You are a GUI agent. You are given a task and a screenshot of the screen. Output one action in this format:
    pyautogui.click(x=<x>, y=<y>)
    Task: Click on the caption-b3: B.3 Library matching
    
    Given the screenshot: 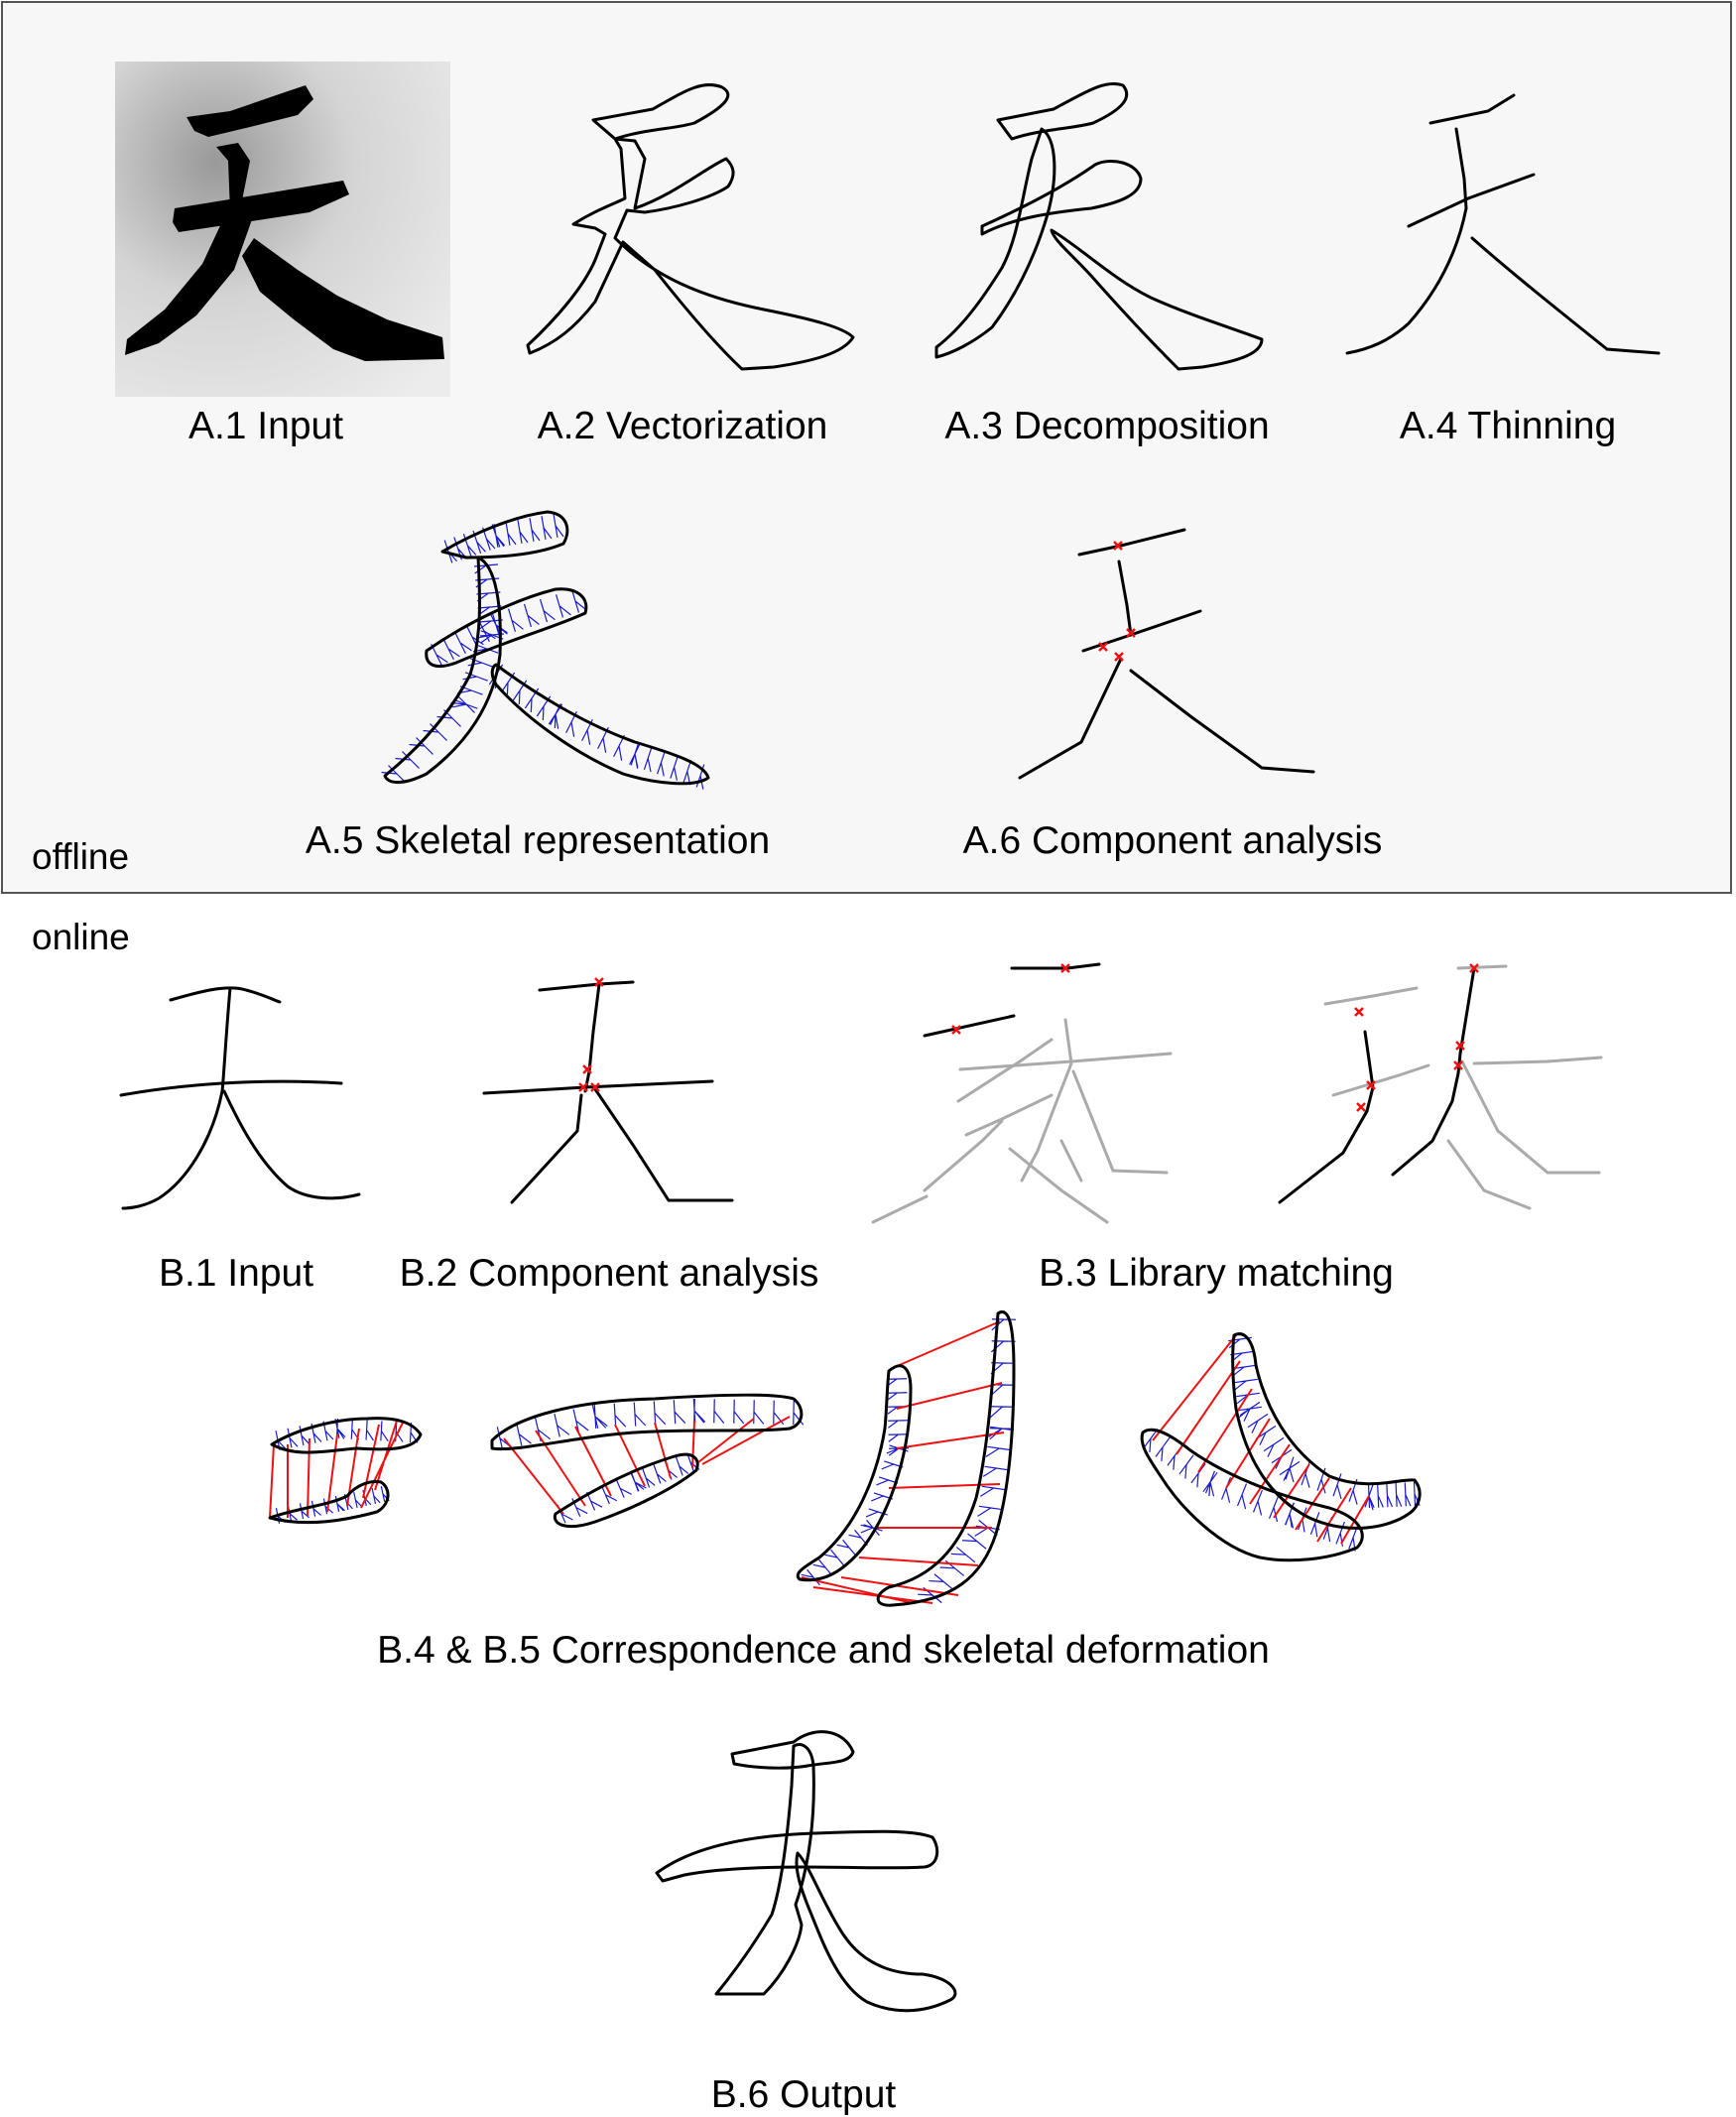 What is the action you would take?
    pyautogui.click(x=1216, y=1273)
    